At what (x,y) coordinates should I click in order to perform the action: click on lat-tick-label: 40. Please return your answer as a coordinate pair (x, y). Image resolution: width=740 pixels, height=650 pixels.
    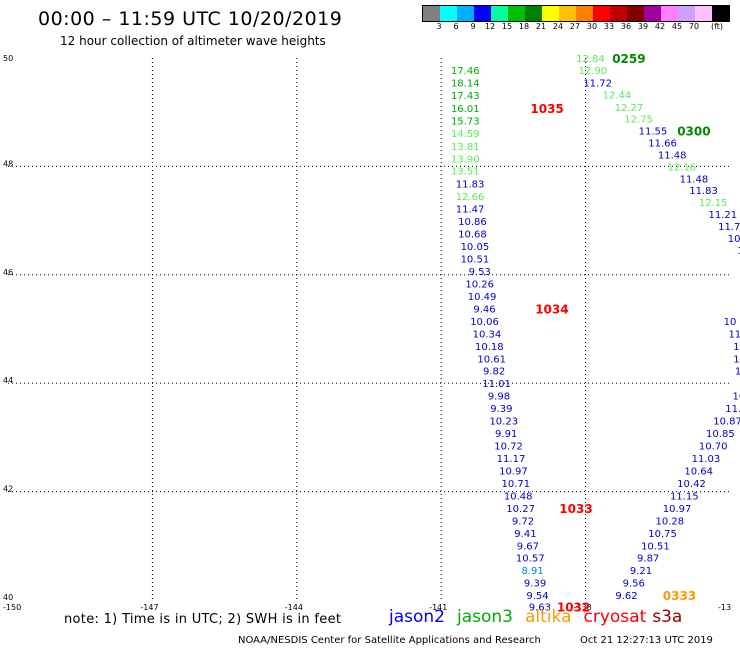
    Looking at the image, I should click on (8, 597).